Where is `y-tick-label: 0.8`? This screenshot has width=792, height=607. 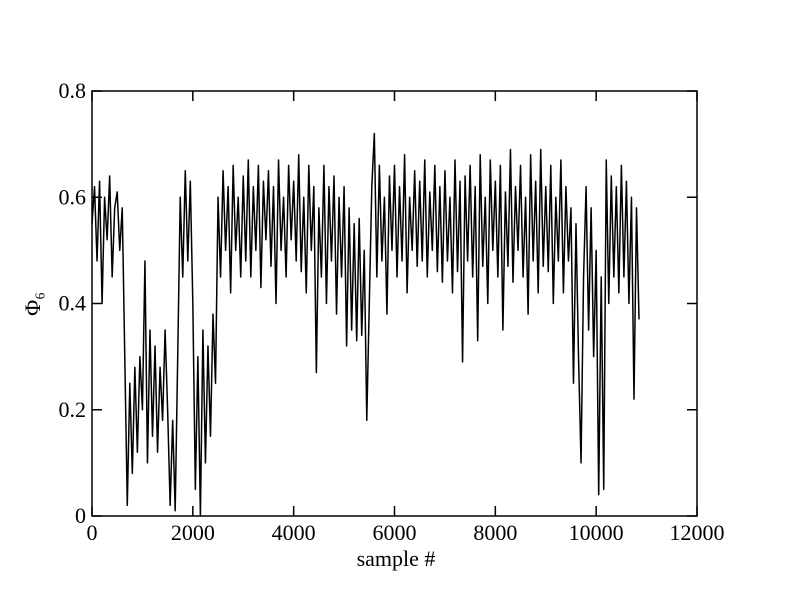 y-tick-label: 0.8 is located at coordinates (73, 90).